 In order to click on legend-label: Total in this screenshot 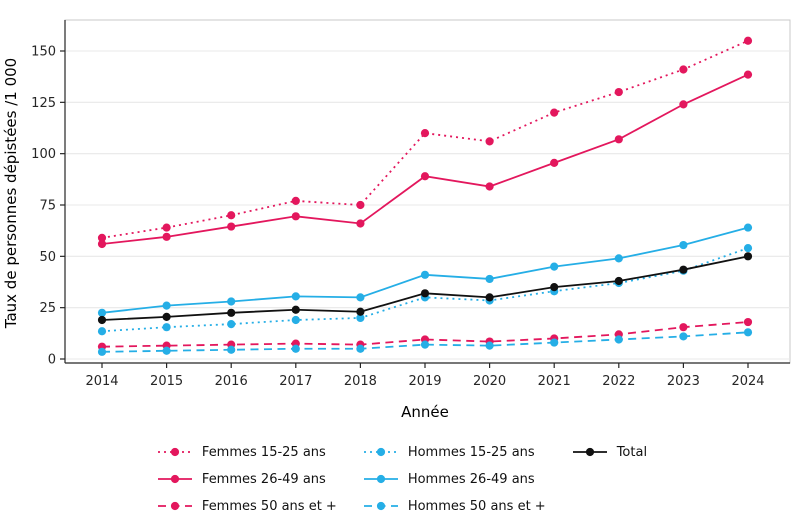, I will do `click(632, 452)`.